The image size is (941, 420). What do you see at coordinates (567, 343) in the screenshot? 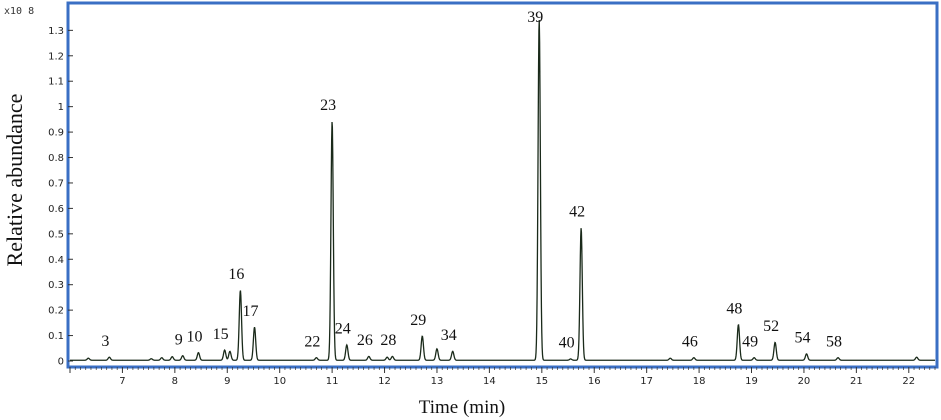
I see `peak-label-40: 40` at bounding box center [567, 343].